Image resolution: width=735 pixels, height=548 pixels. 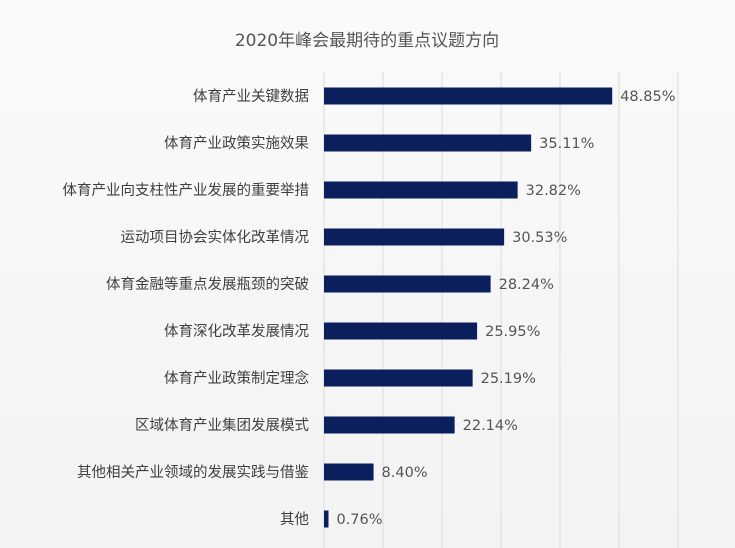 I want to click on category-label: 体育产业政策制定理念, so click(x=236, y=378).